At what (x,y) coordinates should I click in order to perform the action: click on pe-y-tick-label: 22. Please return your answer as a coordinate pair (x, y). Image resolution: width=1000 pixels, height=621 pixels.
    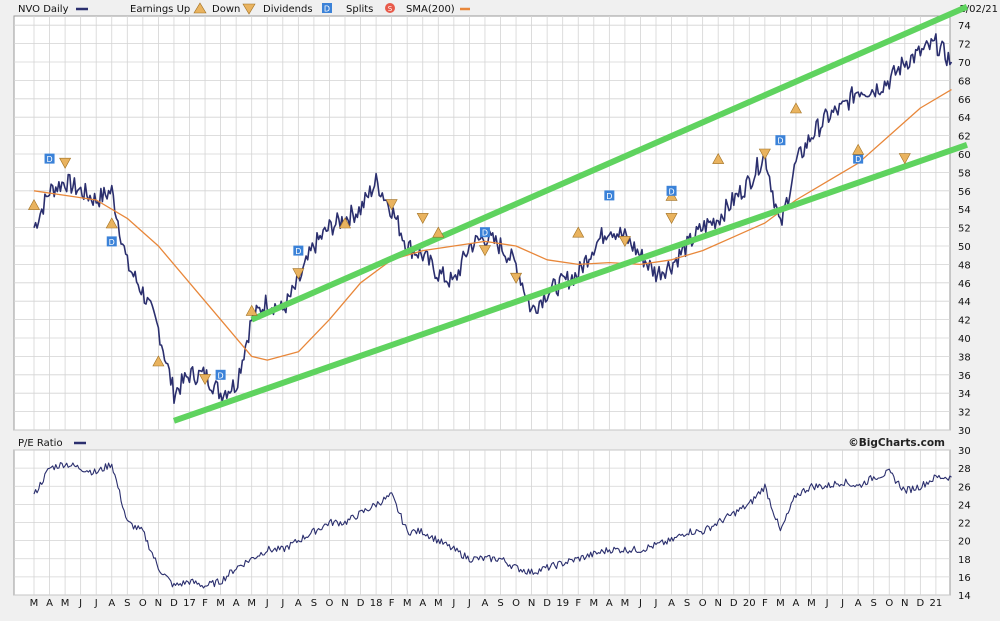
    Looking at the image, I should click on (964, 524).